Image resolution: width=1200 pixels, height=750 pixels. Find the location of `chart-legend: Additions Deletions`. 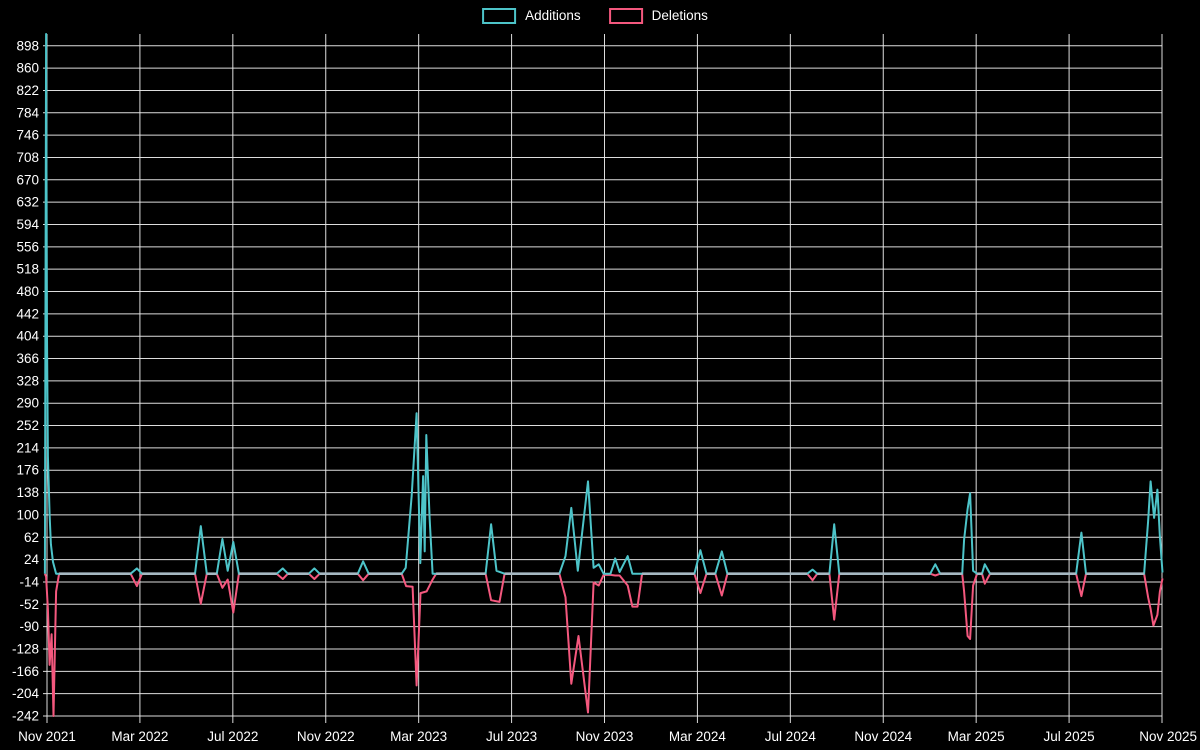

chart-legend: Additions Deletions is located at coordinates (595, 16).